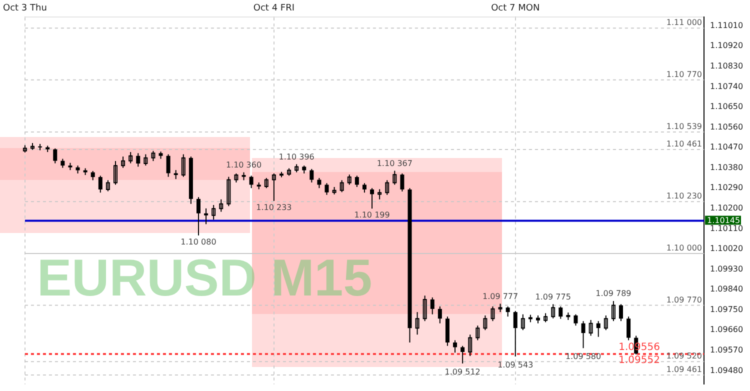  What do you see at coordinates (296, 157) in the screenshot?
I see `annotation: 1.10 396` at bounding box center [296, 157].